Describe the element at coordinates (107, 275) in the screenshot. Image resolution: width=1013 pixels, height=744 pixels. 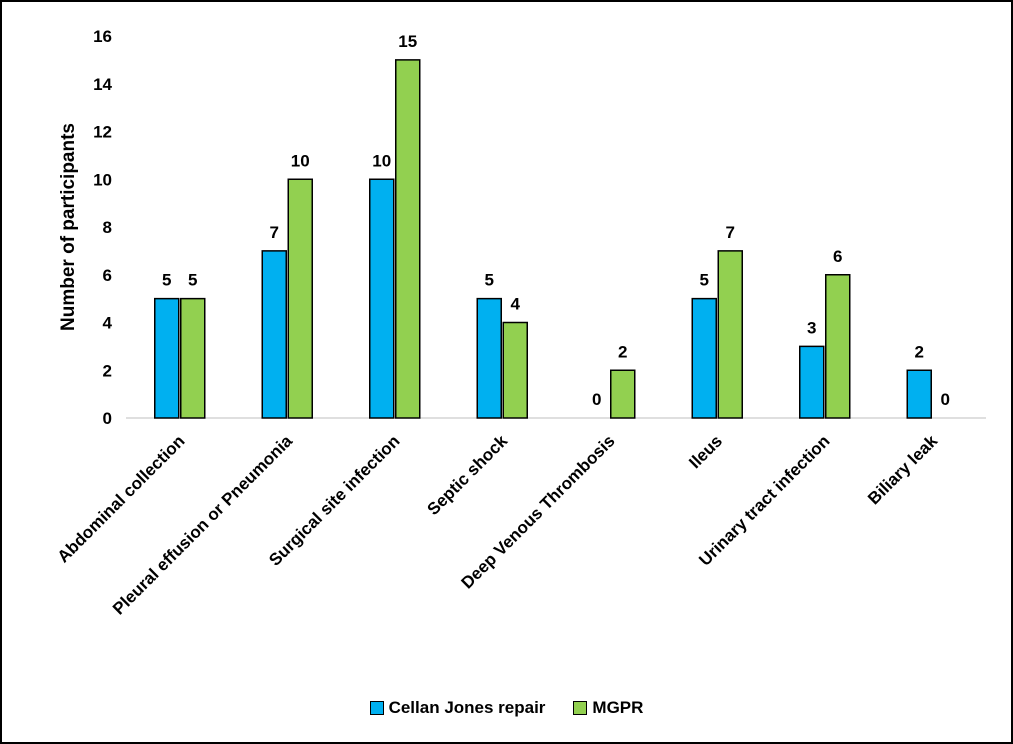
I see `y-tick-label: 6` at that location.